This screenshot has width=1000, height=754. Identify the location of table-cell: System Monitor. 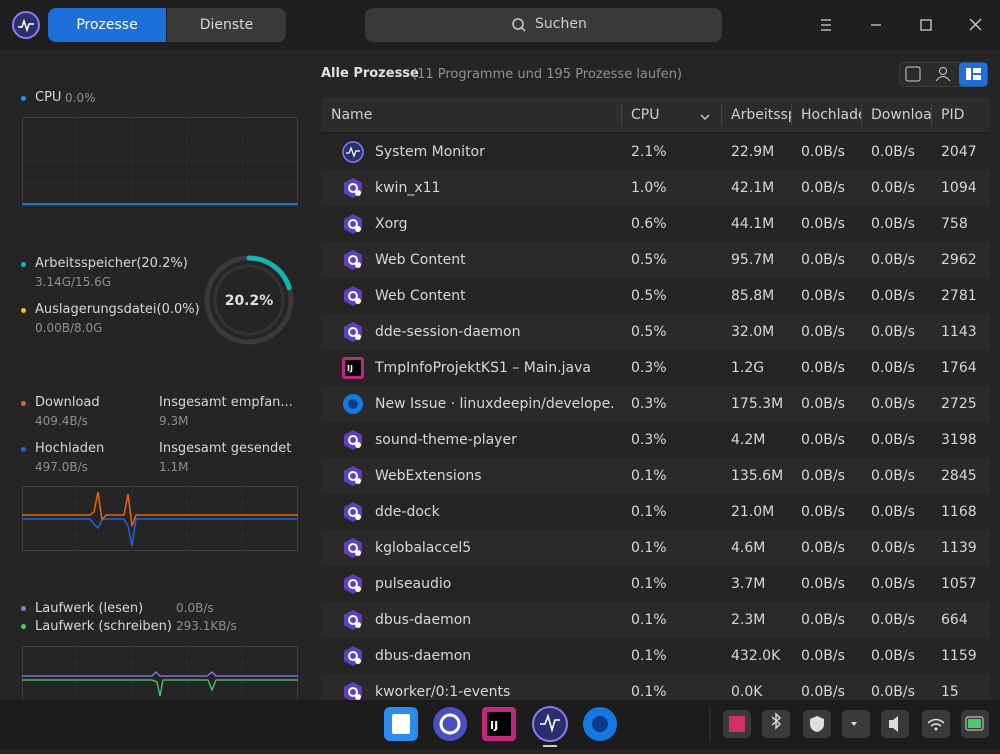
(430, 152).